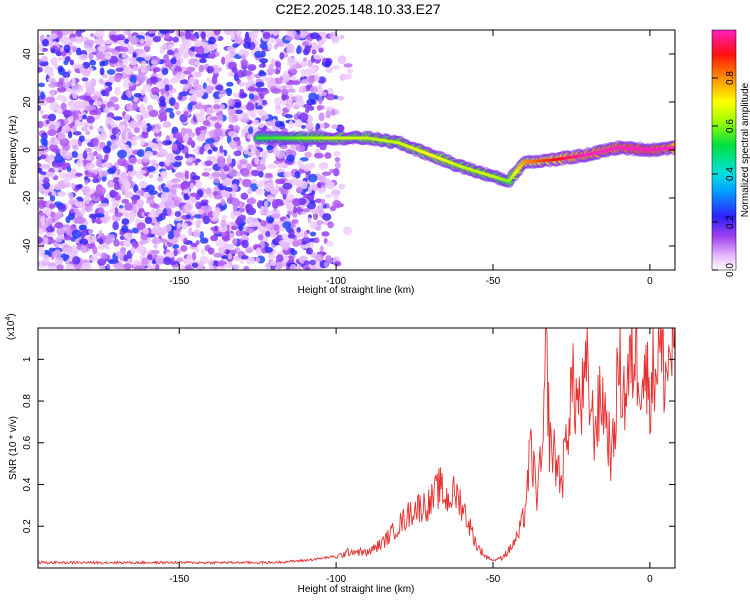  I want to click on x-tick-label: -50, so click(493, 579).